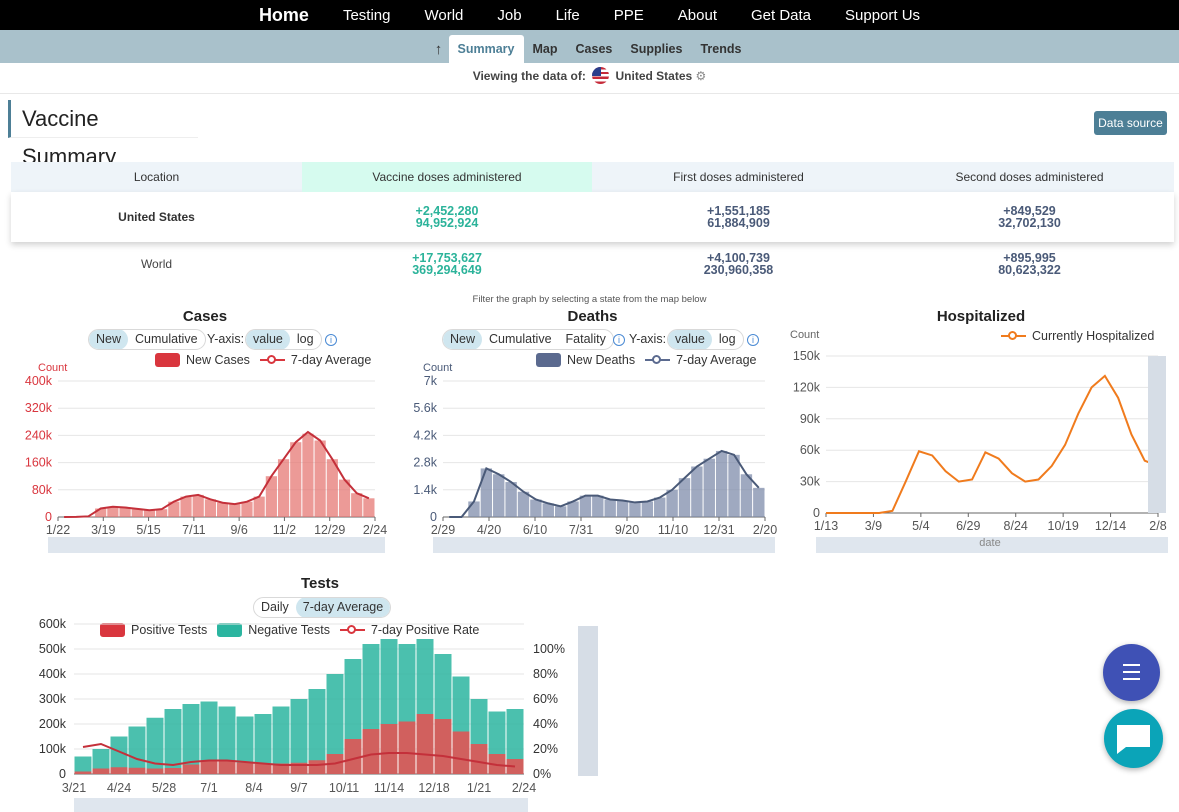 The height and width of the screenshot is (812, 1179). I want to click on y2-tick-label: 20%, so click(545, 749).